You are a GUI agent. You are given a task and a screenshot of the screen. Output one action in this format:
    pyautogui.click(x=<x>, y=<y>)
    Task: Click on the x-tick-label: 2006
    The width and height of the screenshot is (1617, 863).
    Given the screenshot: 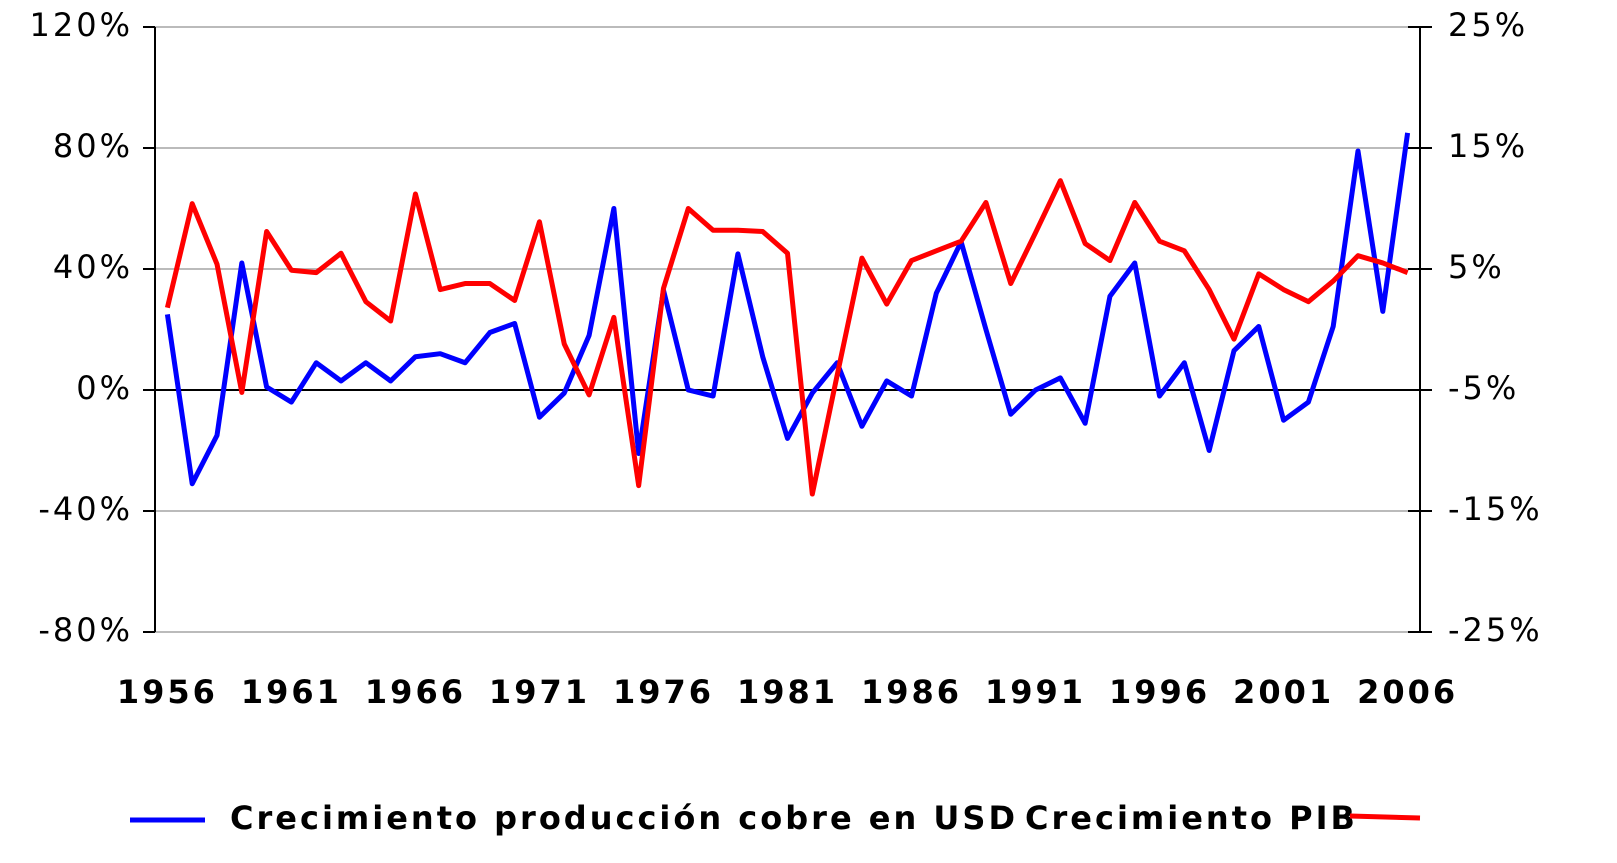 What is the action you would take?
    pyautogui.click(x=1407, y=692)
    